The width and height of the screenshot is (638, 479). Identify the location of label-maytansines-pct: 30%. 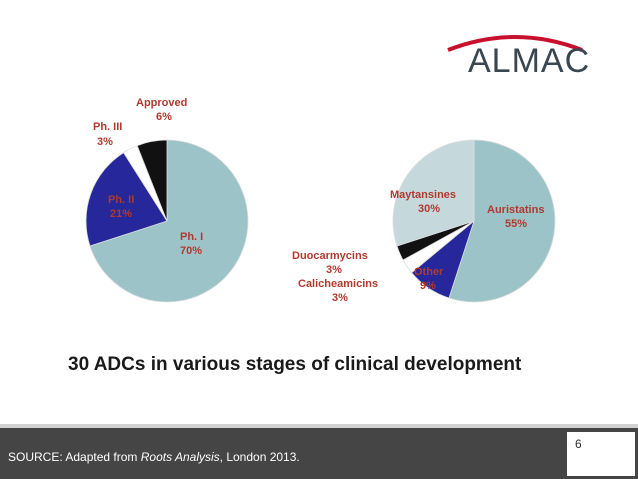
(429, 209).